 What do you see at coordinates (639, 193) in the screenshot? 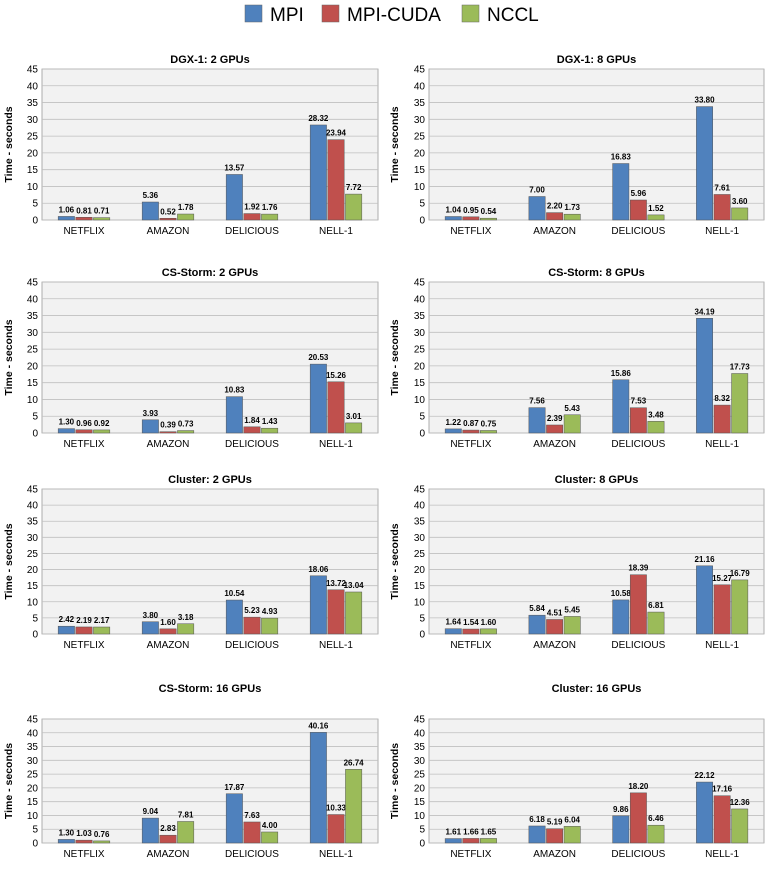
I see `data-label-mpi-cuda-delicious: 5.96` at bounding box center [639, 193].